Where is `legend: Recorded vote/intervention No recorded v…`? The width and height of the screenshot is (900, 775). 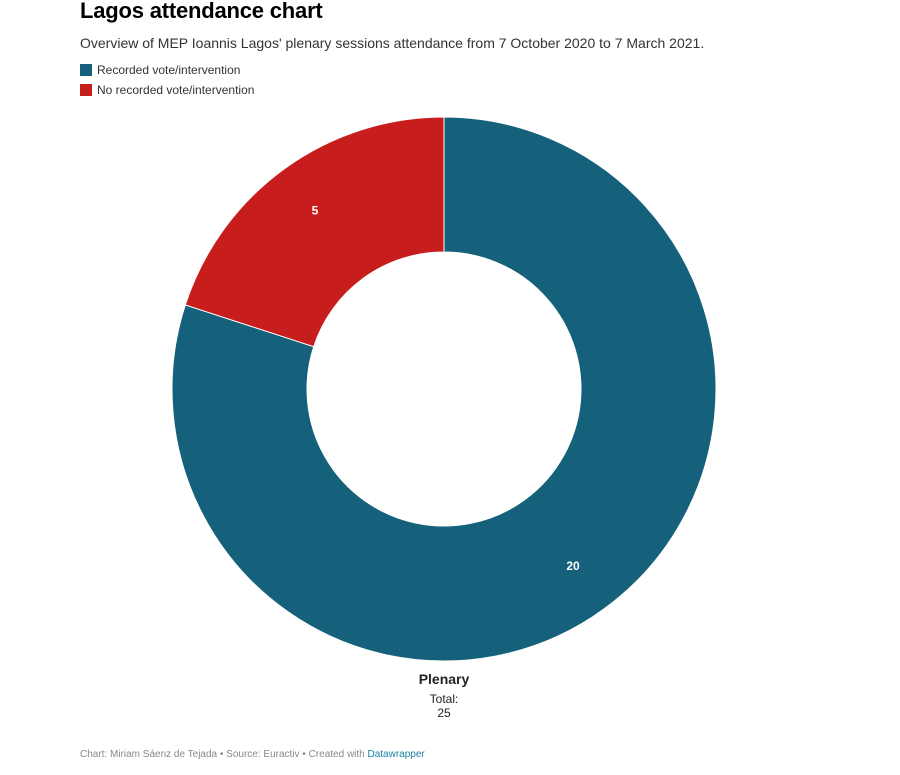 legend: Recorded vote/intervention No recorded v… is located at coordinates (167, 80).